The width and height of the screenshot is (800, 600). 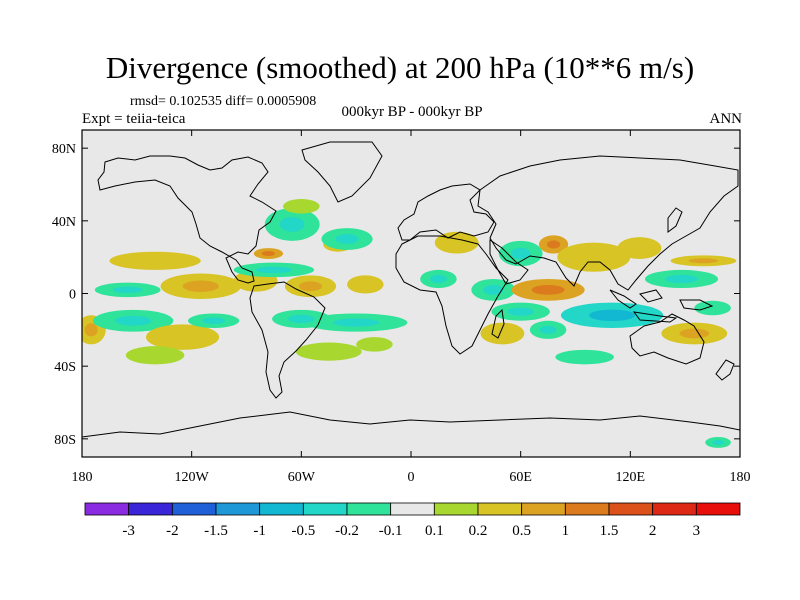 What do you see at coordinates (342, 172) in the screenshot?
I see `coast-greenland` at bounding box center [342, 172].